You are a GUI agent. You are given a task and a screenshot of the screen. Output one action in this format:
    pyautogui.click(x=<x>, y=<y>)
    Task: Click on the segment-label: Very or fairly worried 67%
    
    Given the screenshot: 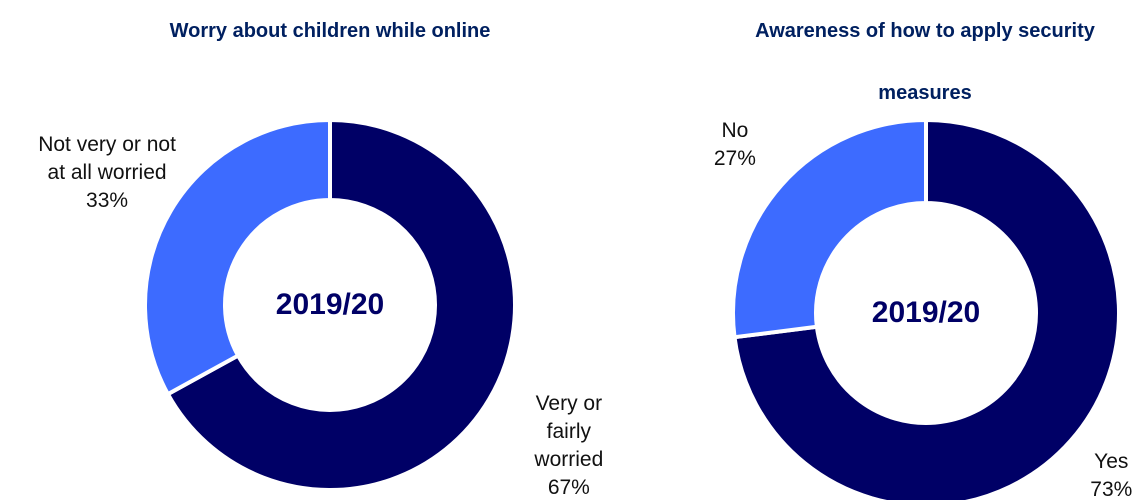 What is the action you would take?
    pyautogui.click(x=569, y=446)
    